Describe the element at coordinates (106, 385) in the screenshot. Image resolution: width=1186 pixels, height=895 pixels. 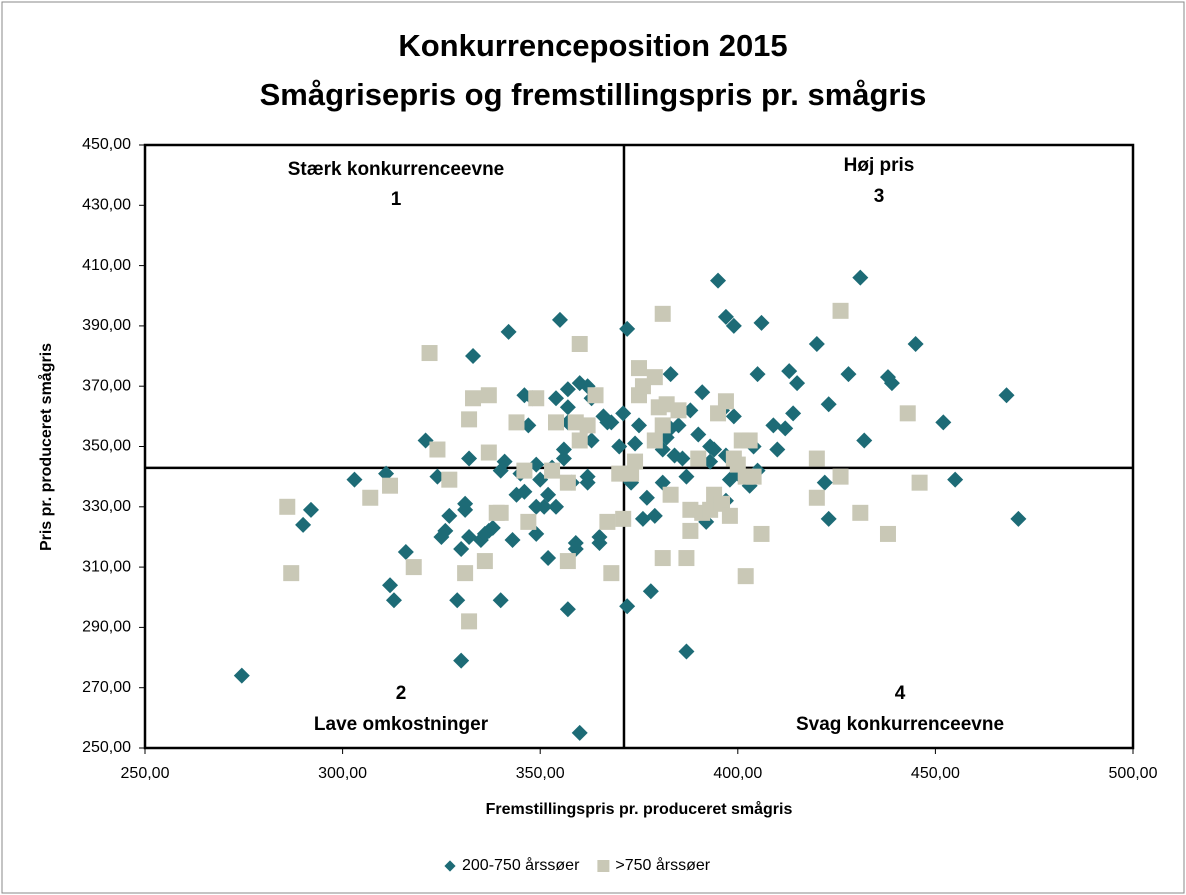
I see `y-tick-label: 370,00` at that location.